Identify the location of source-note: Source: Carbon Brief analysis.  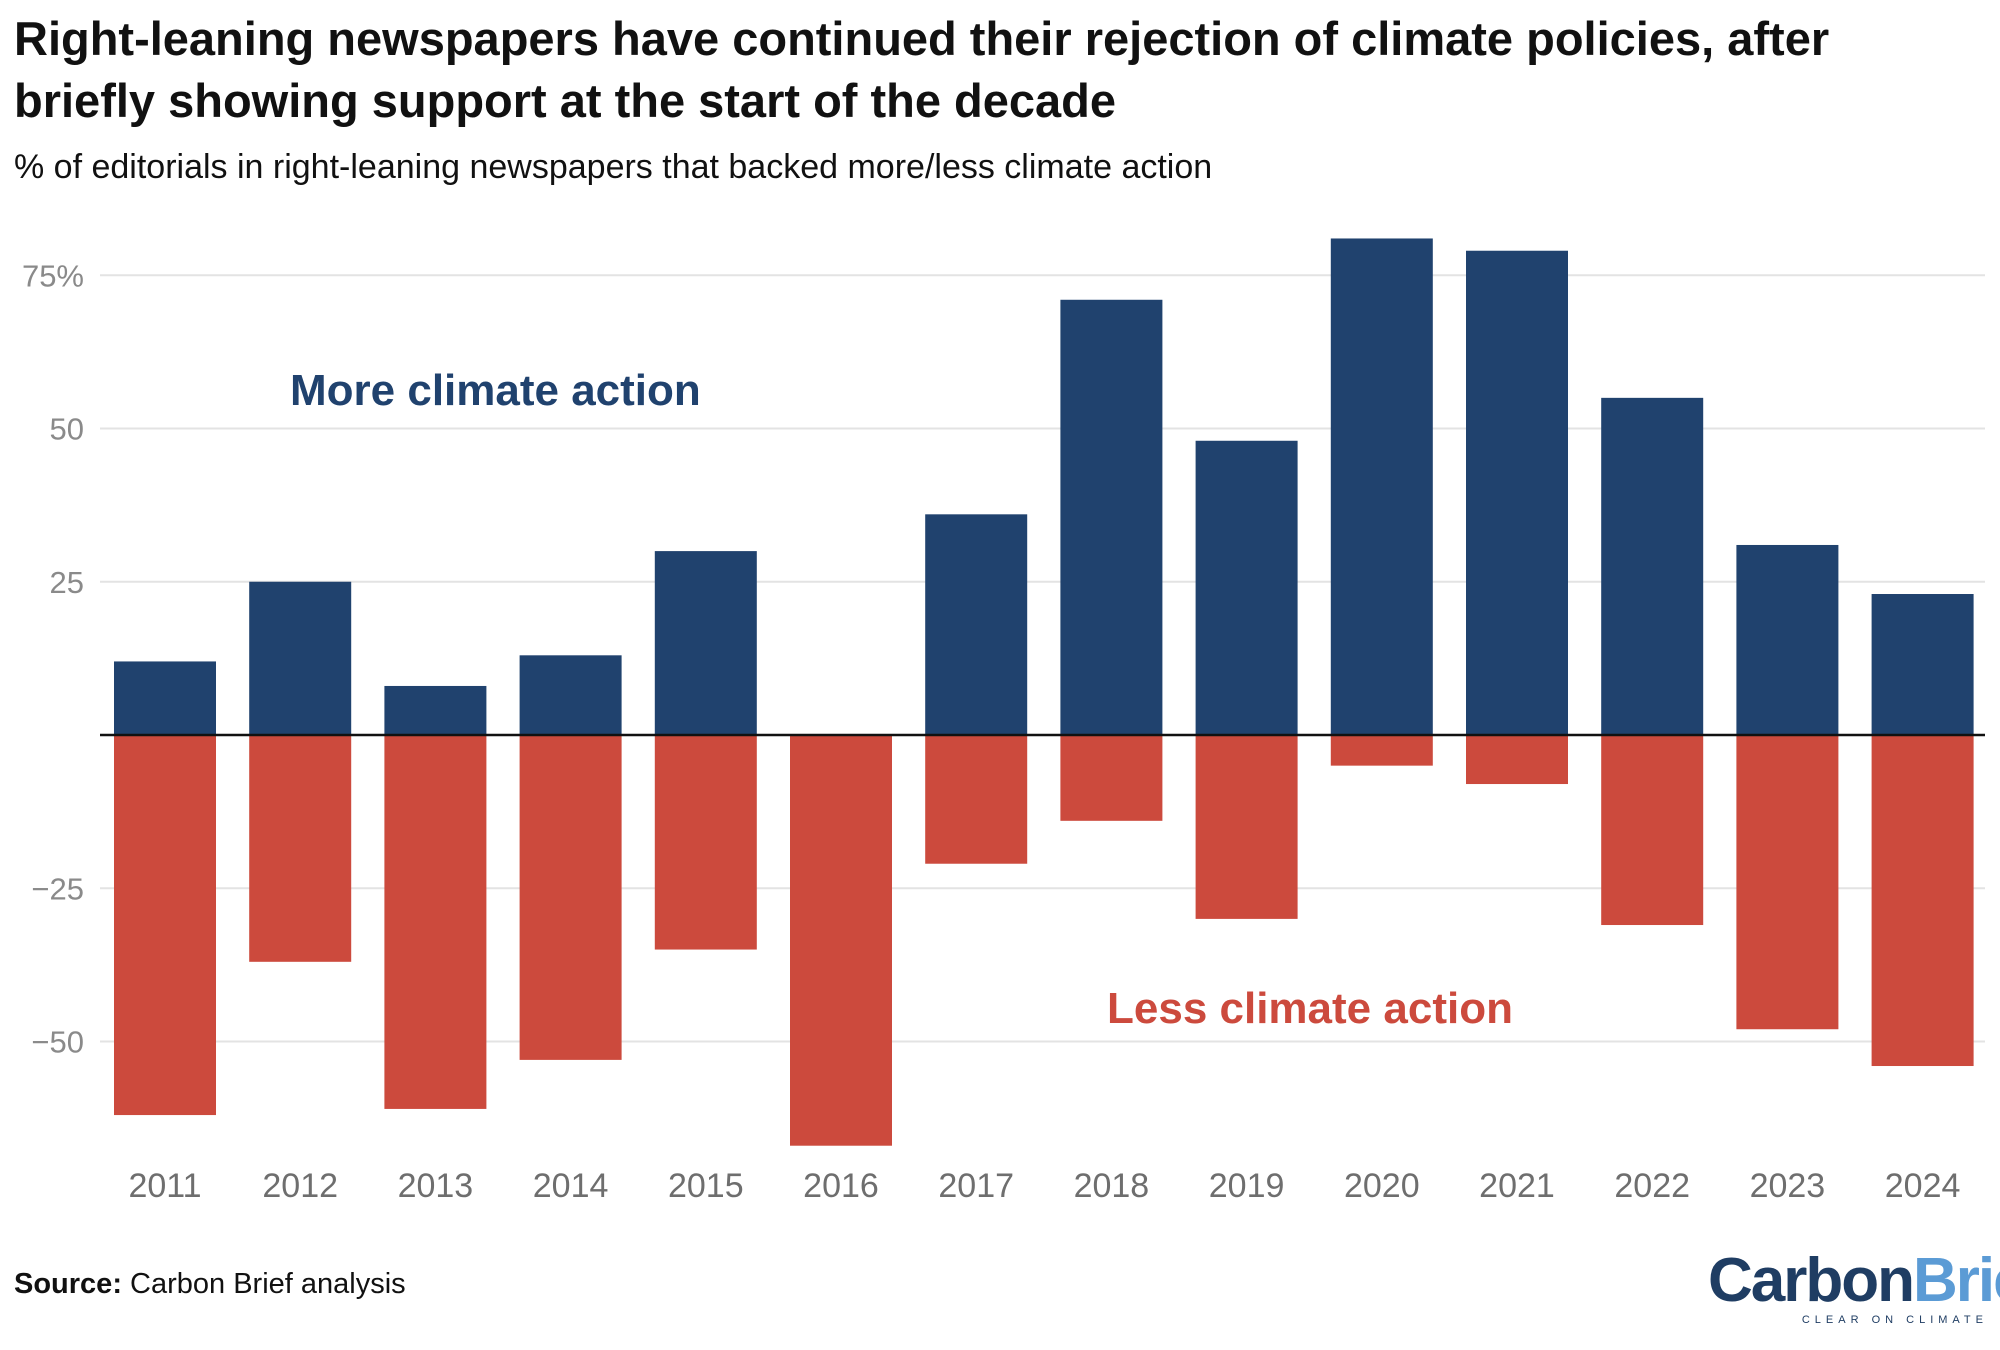
(210, 1284).